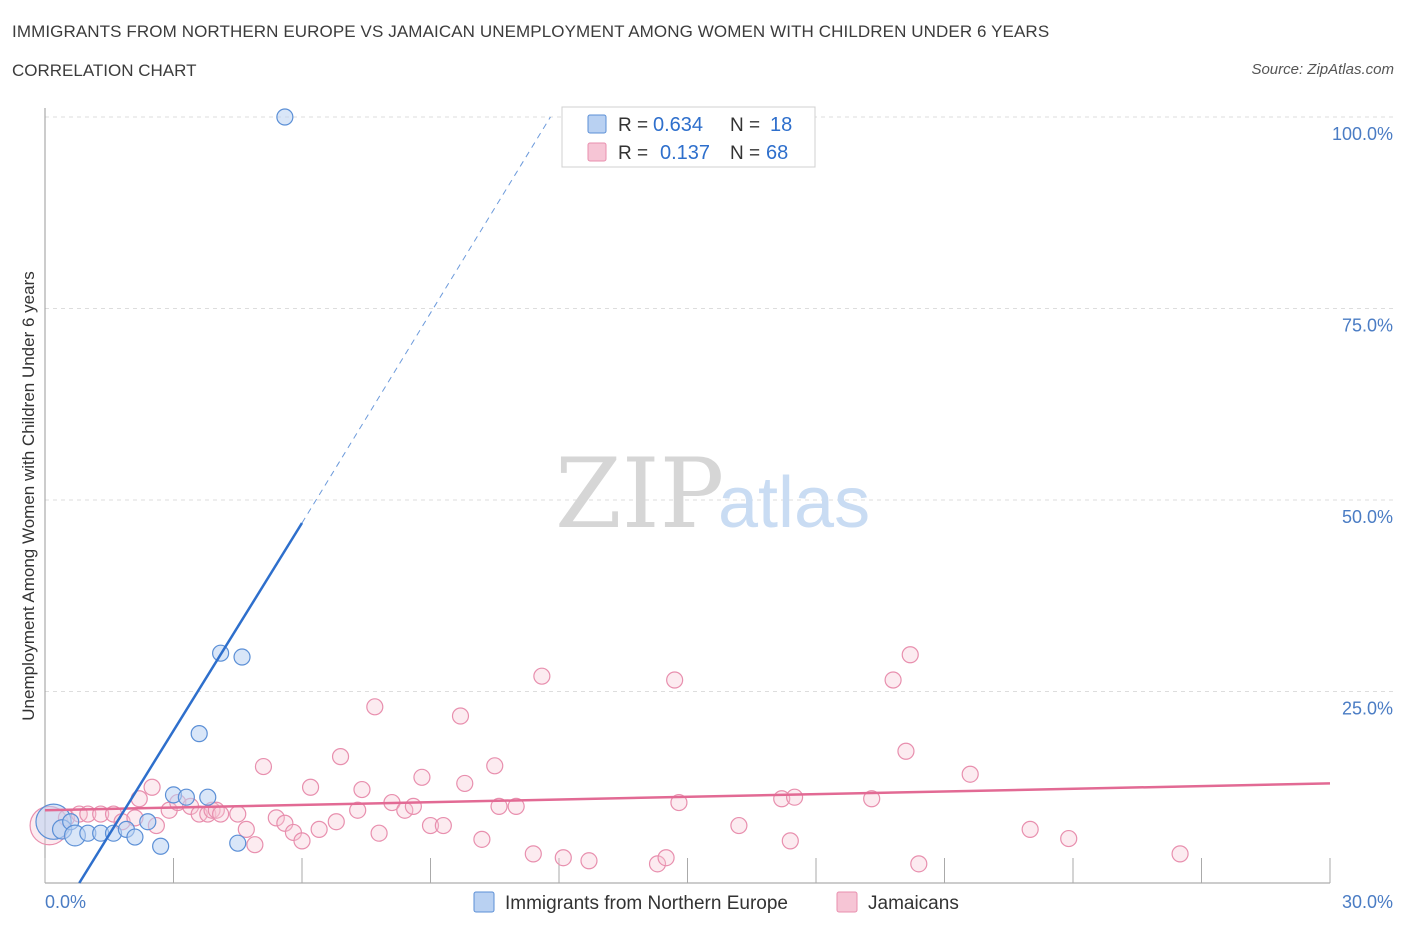  Describe the element at coordinates (164, 481) in the screenshot. I see `northern-europe-points` at that location.